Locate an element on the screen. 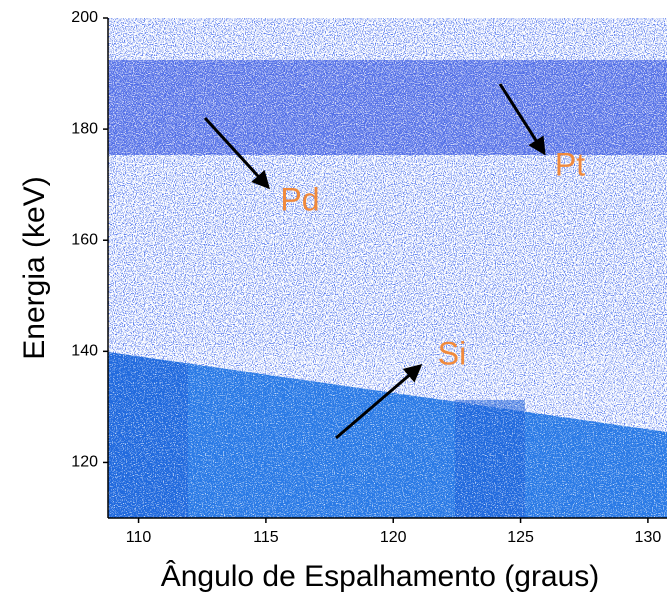 The height and width of the screenshot is (598, 667). x-tick-label: 110 is located at coordinates (139, 537).